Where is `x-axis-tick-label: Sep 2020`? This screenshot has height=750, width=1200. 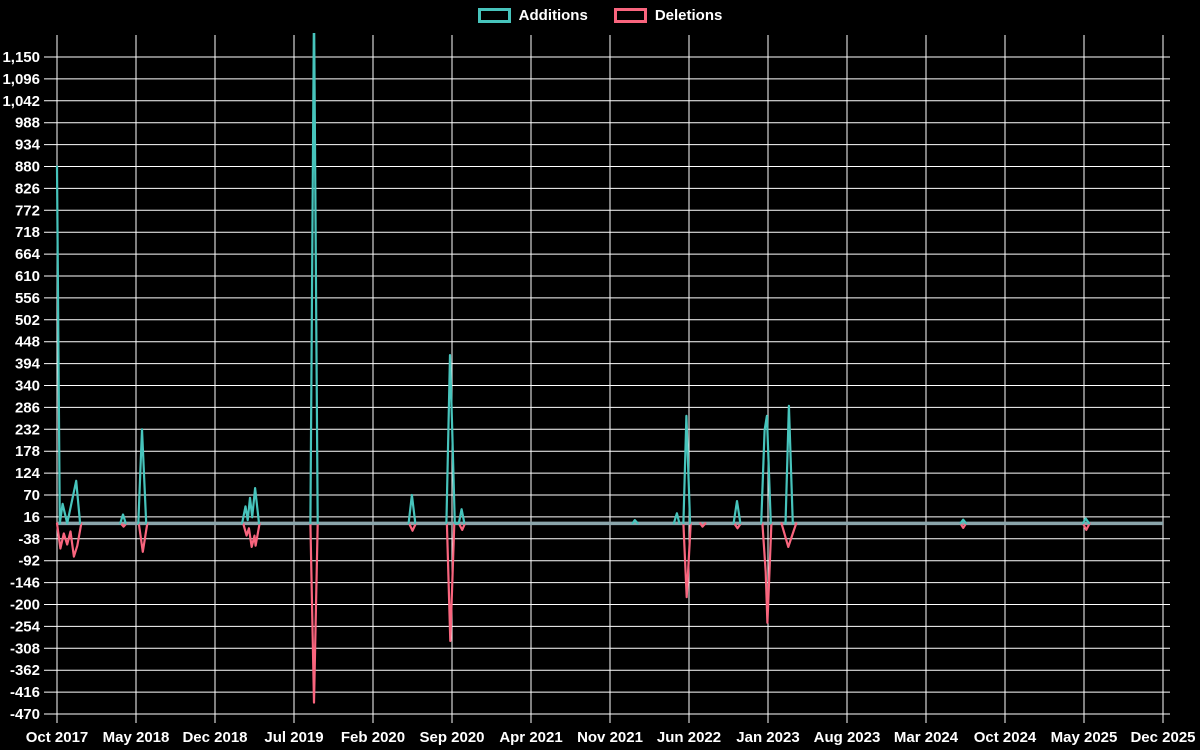 x-axis-tick-label: Sep 2020 is located at coordinates (451, 737).